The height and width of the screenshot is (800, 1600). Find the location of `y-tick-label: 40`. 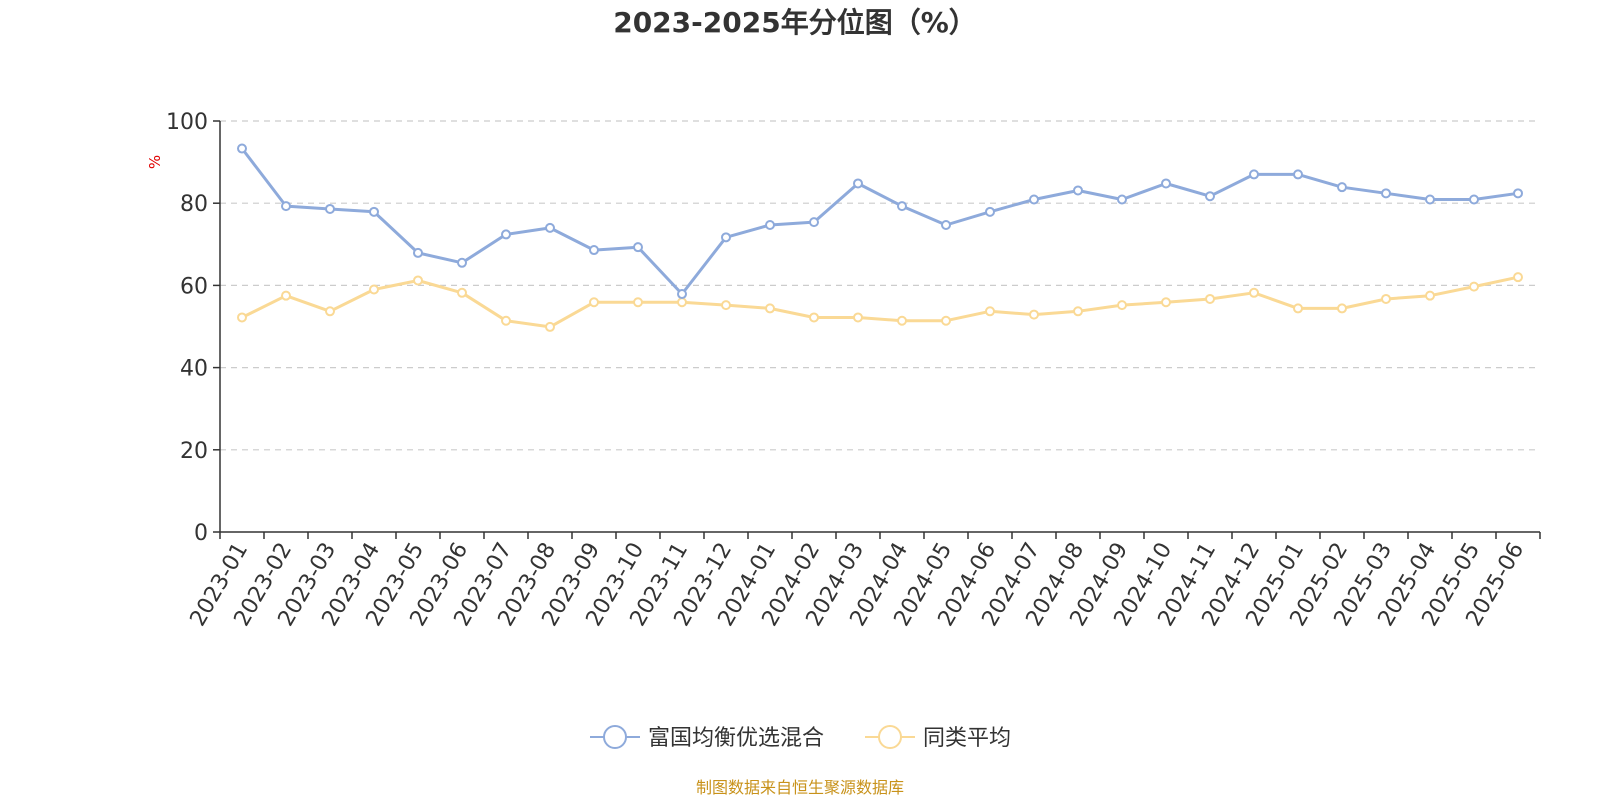

y-tick-label: 40 is located at coordinates (194, 369).